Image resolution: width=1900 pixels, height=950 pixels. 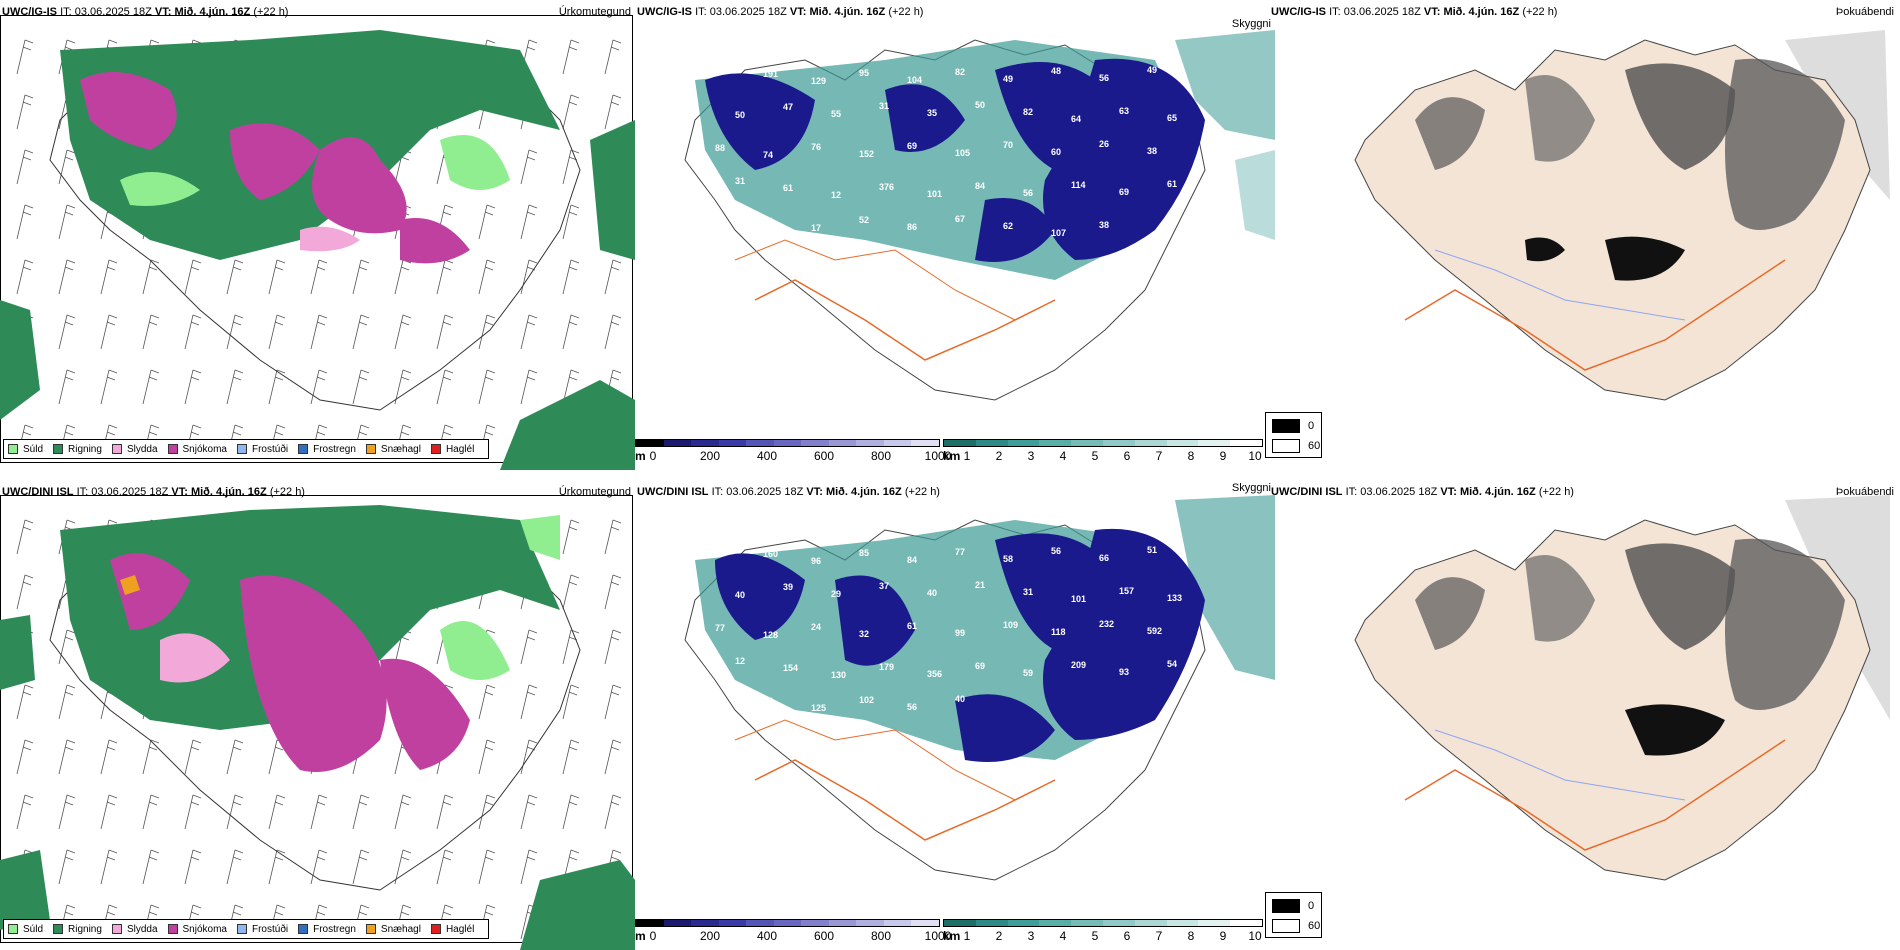 What do you see at coordinates (836, 594) in the screenshot?
I see `cloud-base-label: 29` at bounding box center [836, 594].